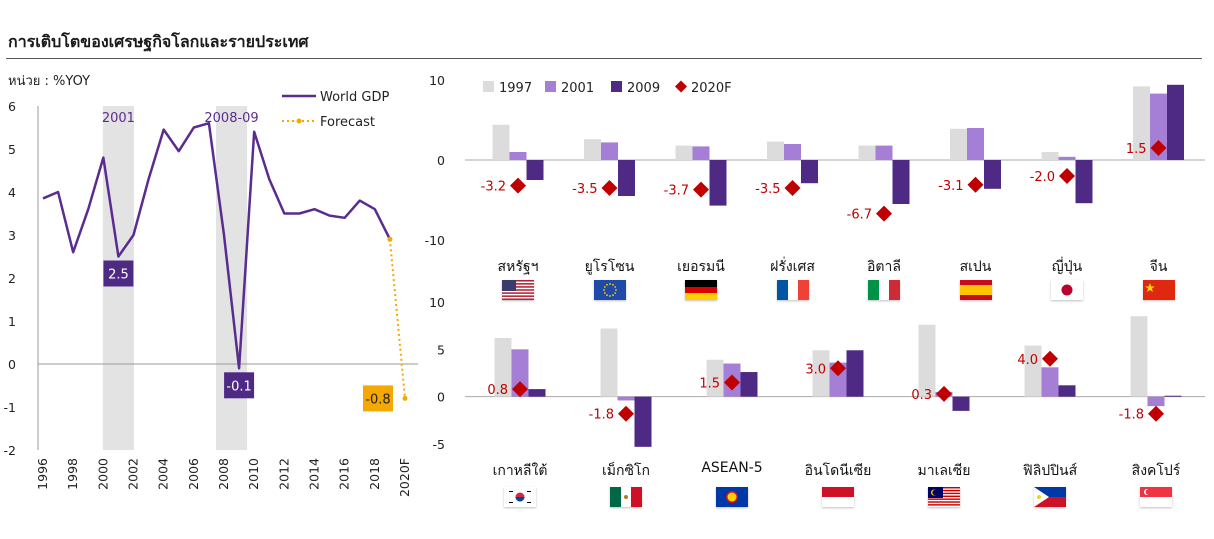 This screenshot has width=1214, height=539. What do you see at coordinates (10, 407) in the screenshot?
I see `y-tick-label: -1` at bounding box center [10, 407].